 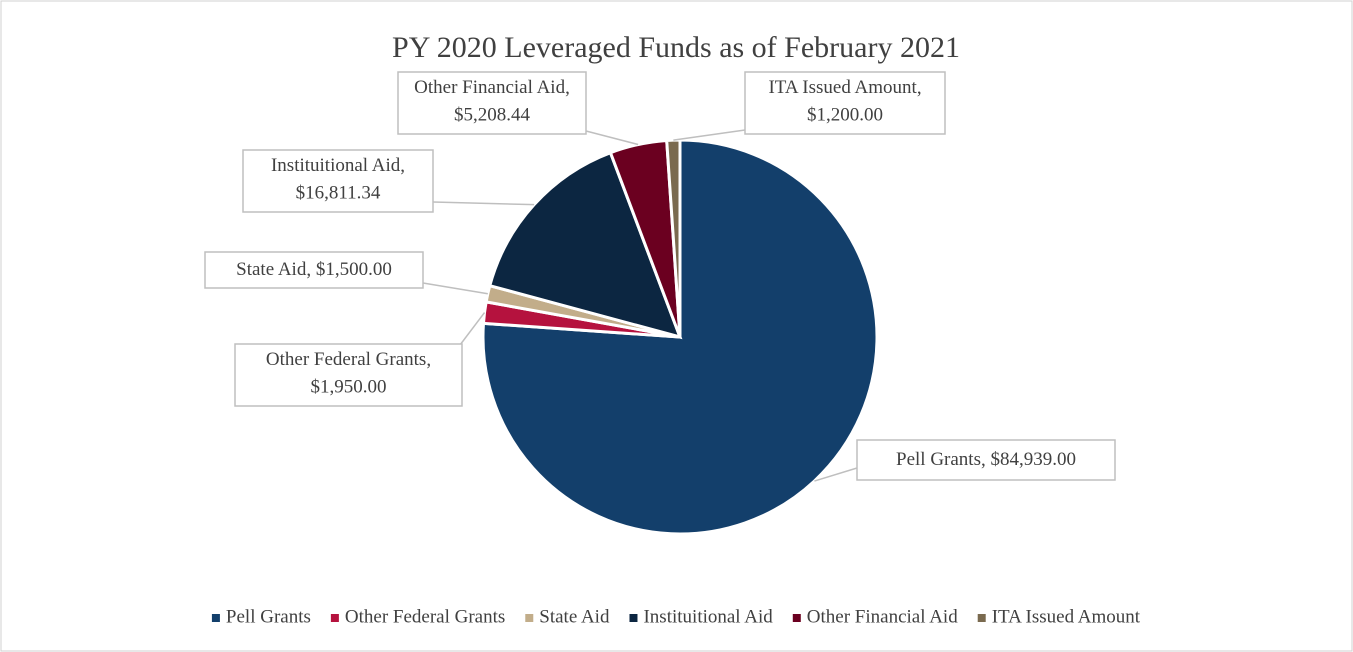 What do you see at coordinates (574, 616) in the screenshot?
I see `legend-label: State Aid` at bounding box center [574, 616].